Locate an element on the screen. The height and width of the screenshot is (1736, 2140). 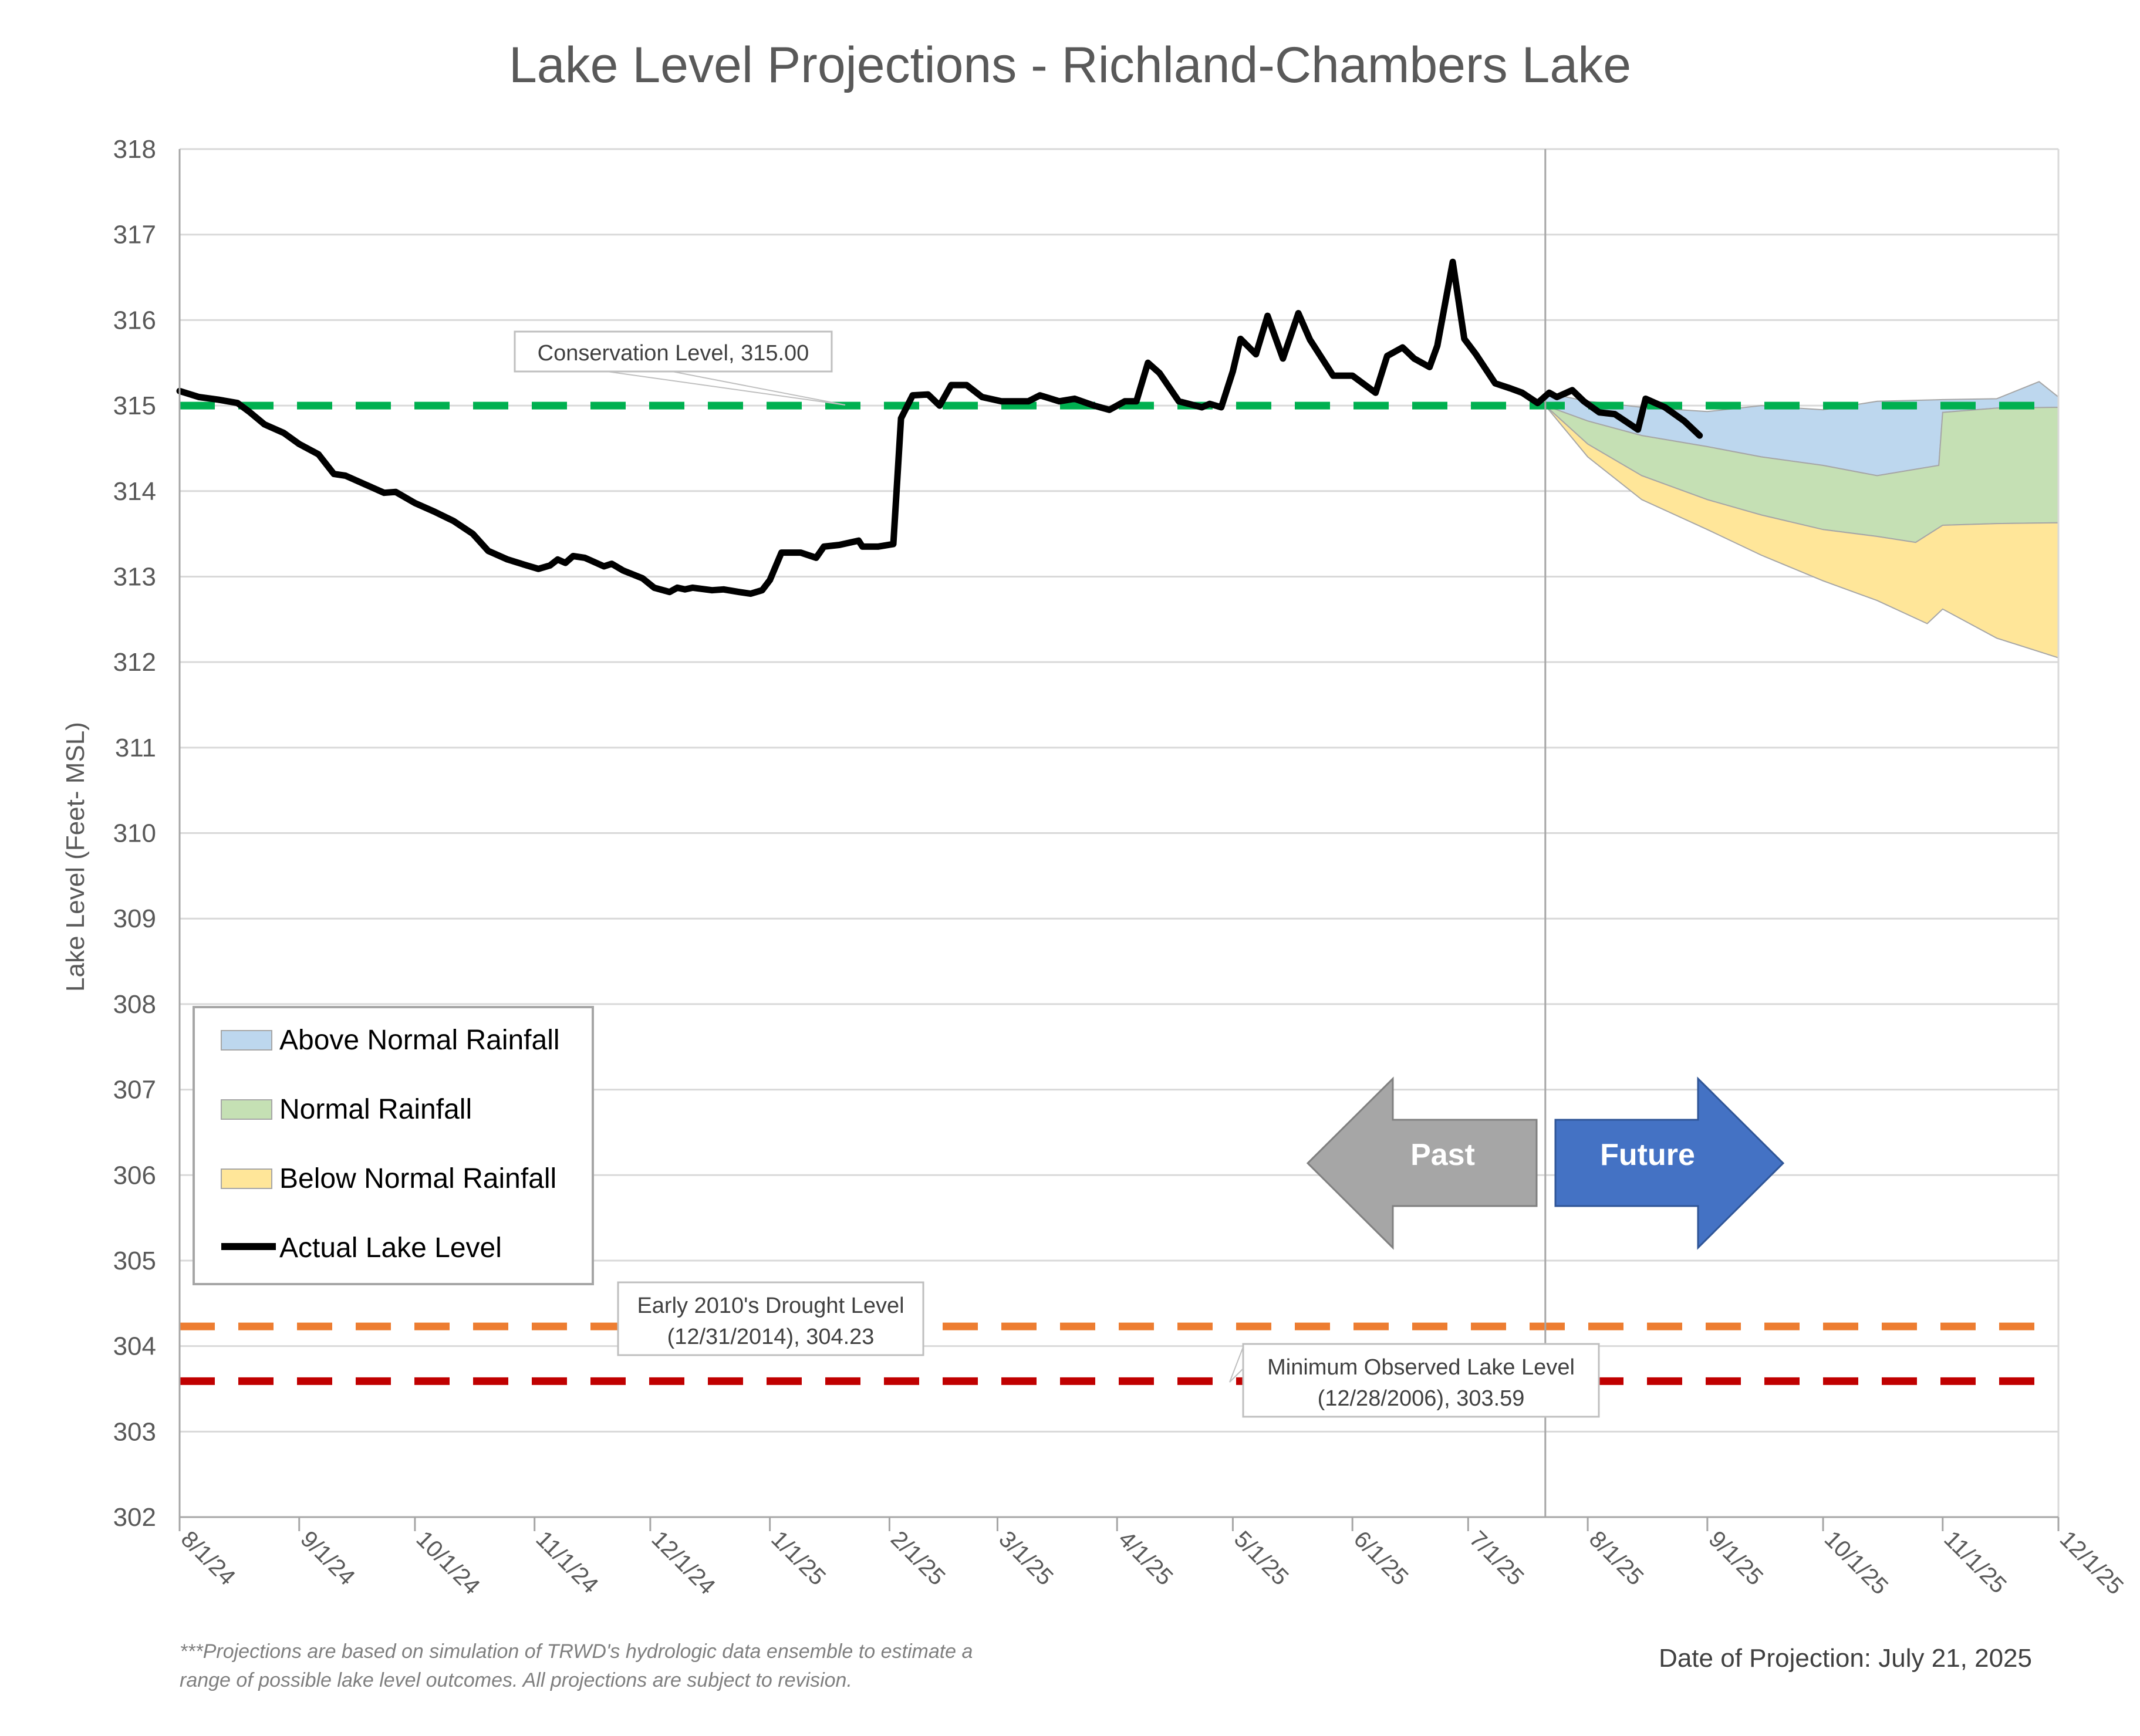
legend-swatch-below-normal is located at coordinates (246, 1178).